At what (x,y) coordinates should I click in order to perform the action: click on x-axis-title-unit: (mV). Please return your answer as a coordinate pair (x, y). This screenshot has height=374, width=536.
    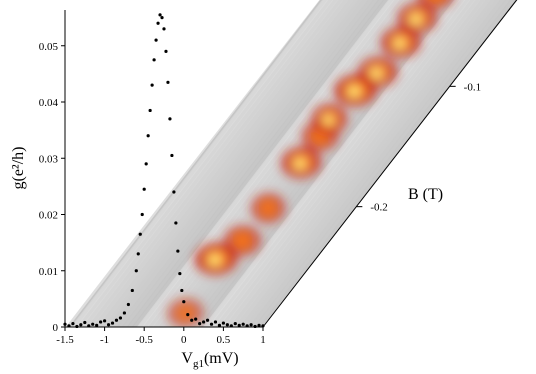
    Looking at the image, I should click on (221, 358).